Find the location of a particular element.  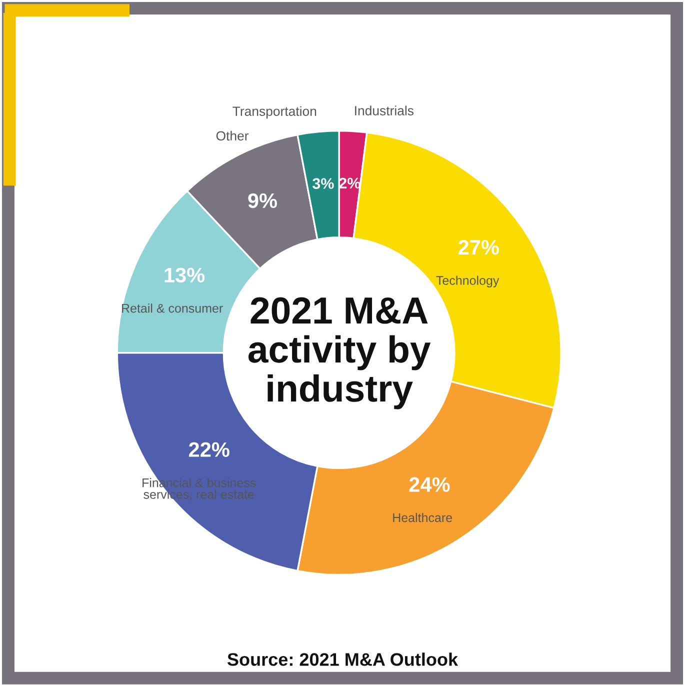

text: 2021 M&A activity by industry is located at coordinates (339, 353).